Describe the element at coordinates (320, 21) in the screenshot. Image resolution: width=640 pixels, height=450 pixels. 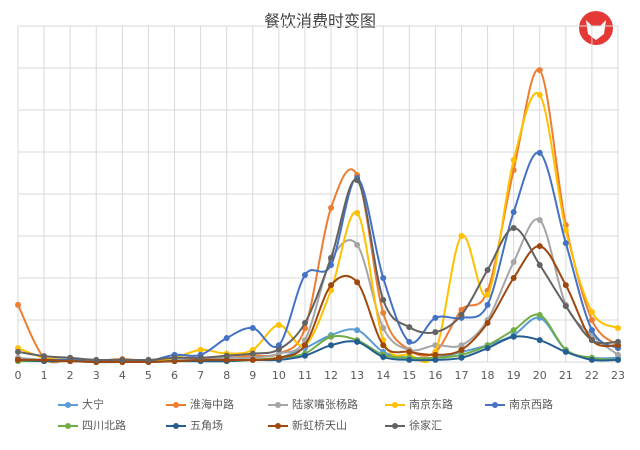
I see `chart-title: 餐饮消费时变图` at that location.